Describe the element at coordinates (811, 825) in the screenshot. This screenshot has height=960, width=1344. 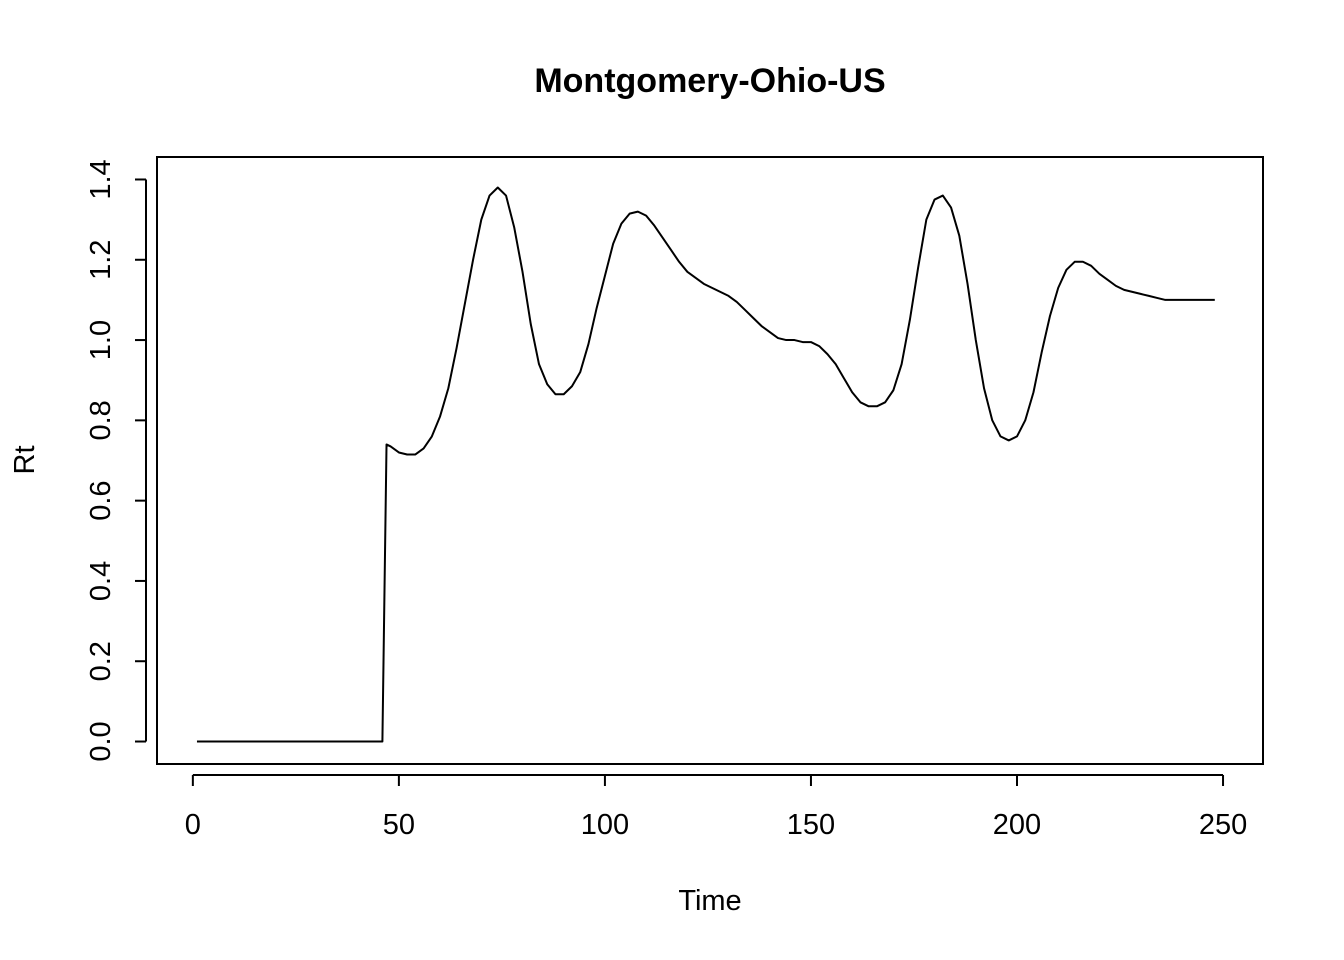
I see `x-tick-label: 150` at that location.